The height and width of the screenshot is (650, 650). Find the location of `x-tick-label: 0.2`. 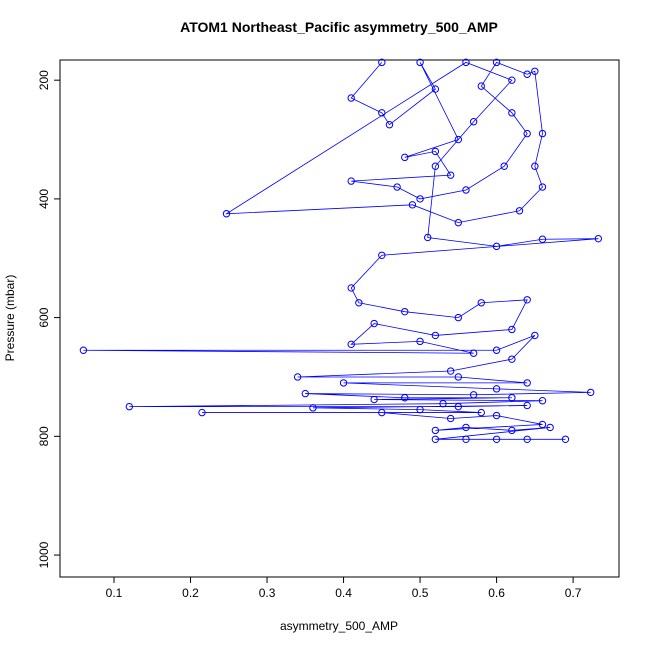

x-tick-label: 0.2 is located at coordinates (190, 593).